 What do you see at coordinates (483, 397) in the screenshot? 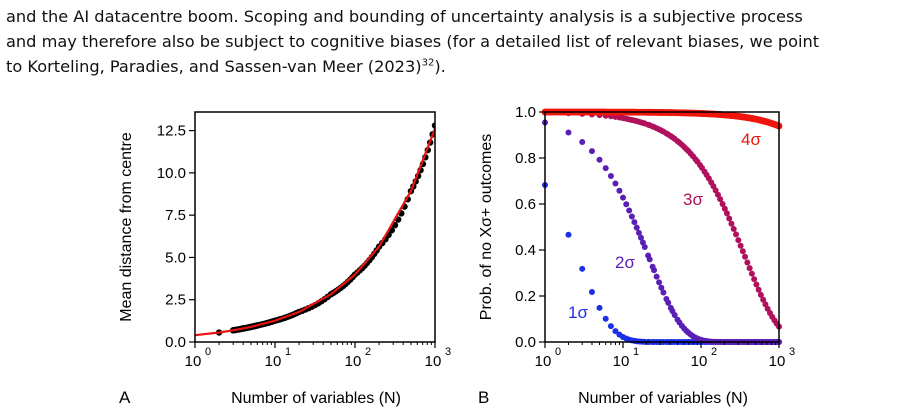
I see `panel-b-label: B` at bounding box center [483, 397].